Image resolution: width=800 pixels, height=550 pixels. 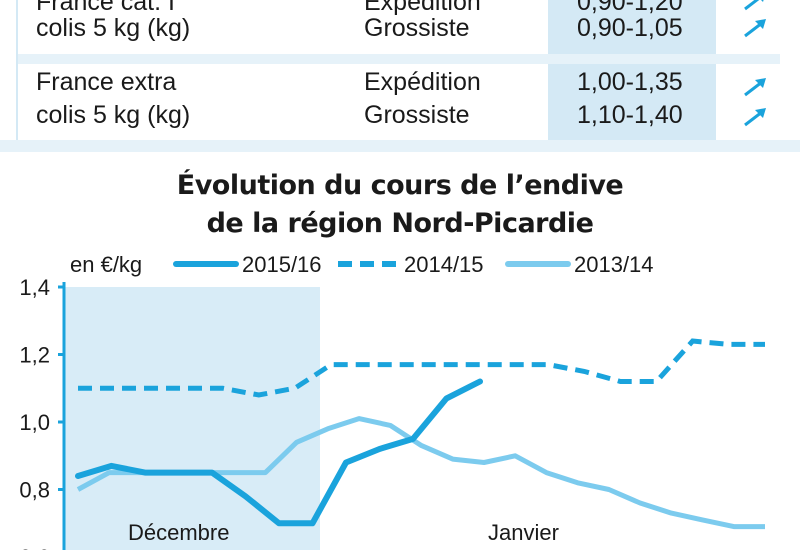 What do you see at coordinates (178, 532) in the screenshot?
I see `period-label-december: Décembre` at bounding box center [178, 532].